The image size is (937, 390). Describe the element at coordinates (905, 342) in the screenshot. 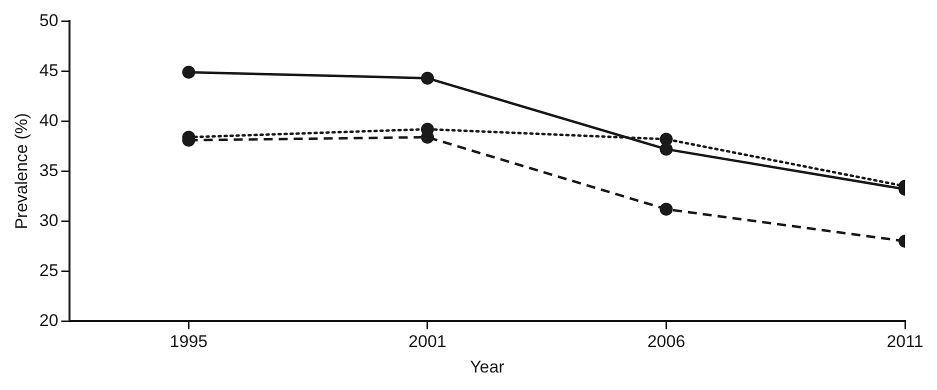

I see `x-tick-label: 2011` at that location.